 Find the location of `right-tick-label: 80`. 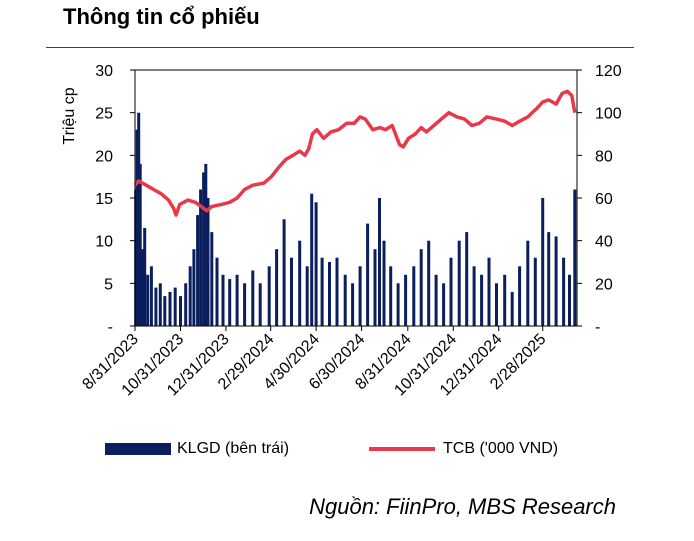

right-tick-label: 80 is located at coordinates (604, 156).